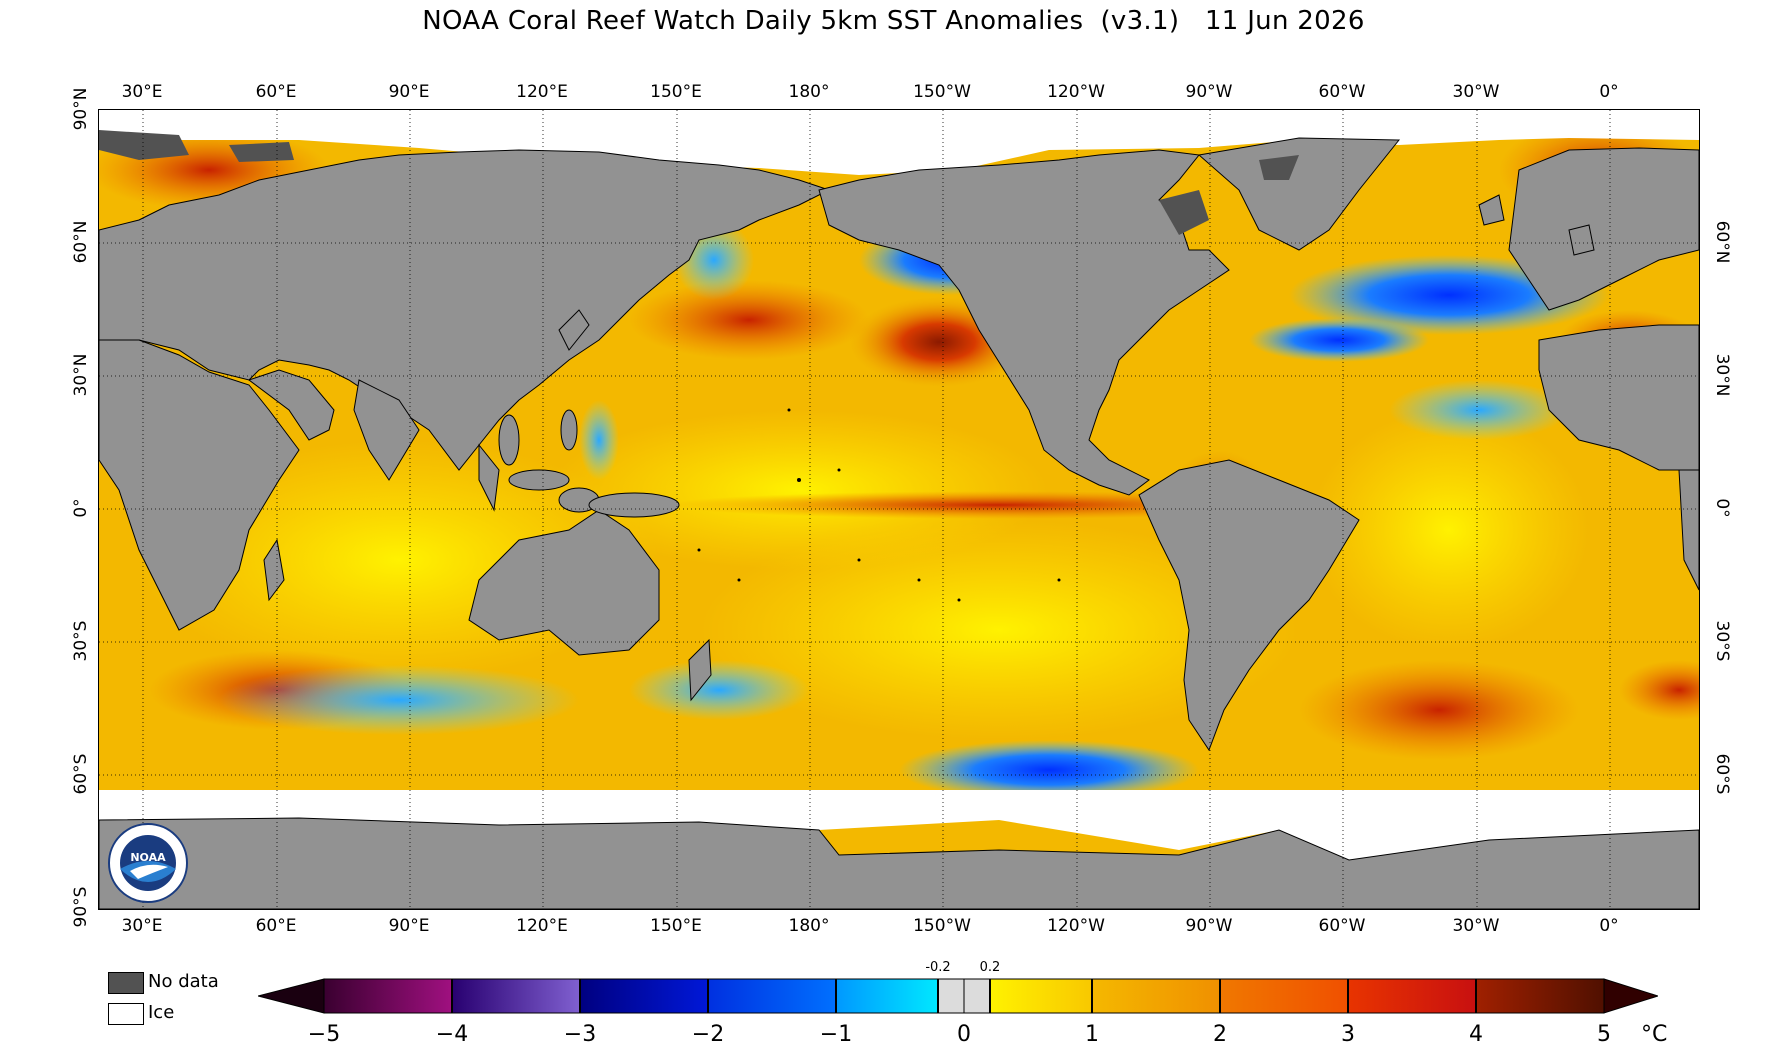  What do you see at coordinates (1476, 926) in the screenshot?
I see `lon-bottom-label: 30°W` at bounding box center [1476, 926].